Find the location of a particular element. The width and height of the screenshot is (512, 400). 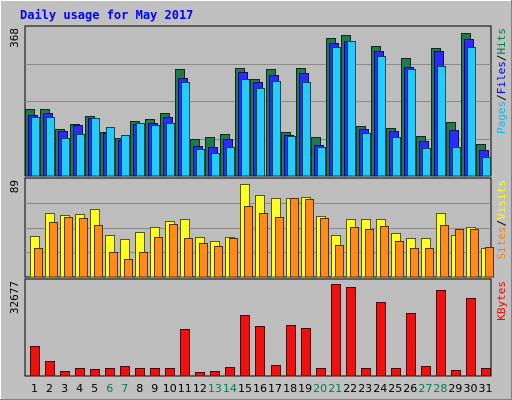

day-label-4: 4 is located at coordinates (79, 388).